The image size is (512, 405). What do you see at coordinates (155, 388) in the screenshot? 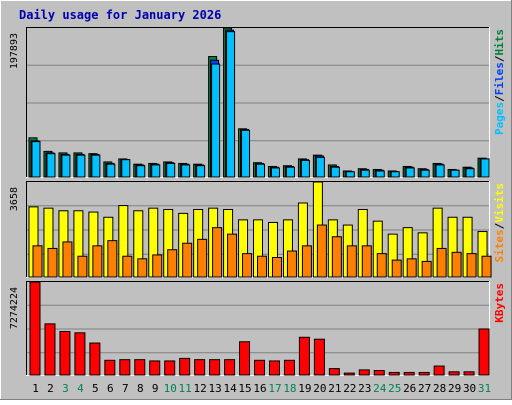
I see `x-tick-label-day-9: 9` at bounding box center [155, 388].